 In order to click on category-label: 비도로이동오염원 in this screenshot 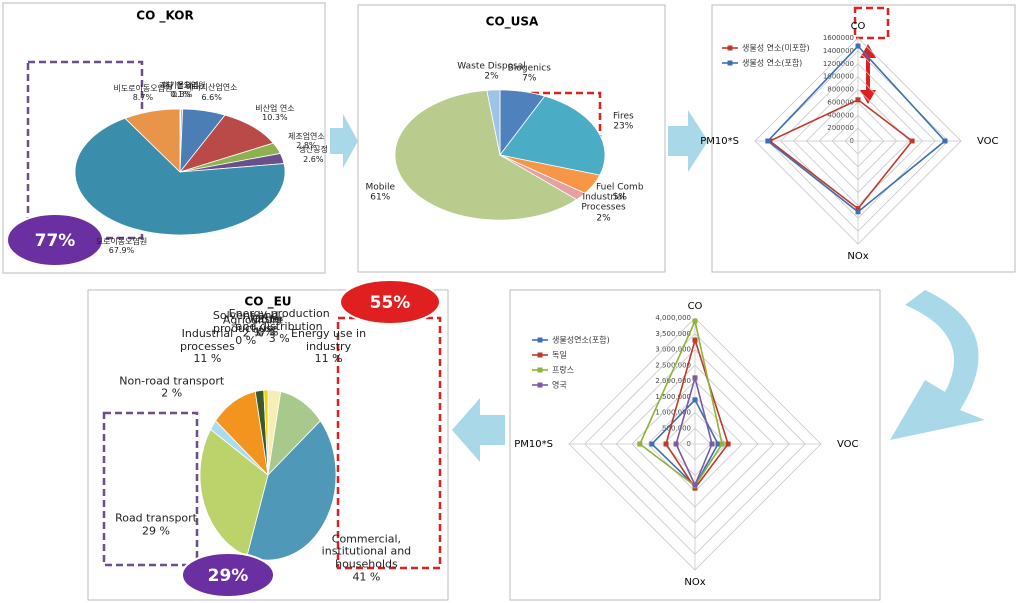, I will do `click(143, 88)`.